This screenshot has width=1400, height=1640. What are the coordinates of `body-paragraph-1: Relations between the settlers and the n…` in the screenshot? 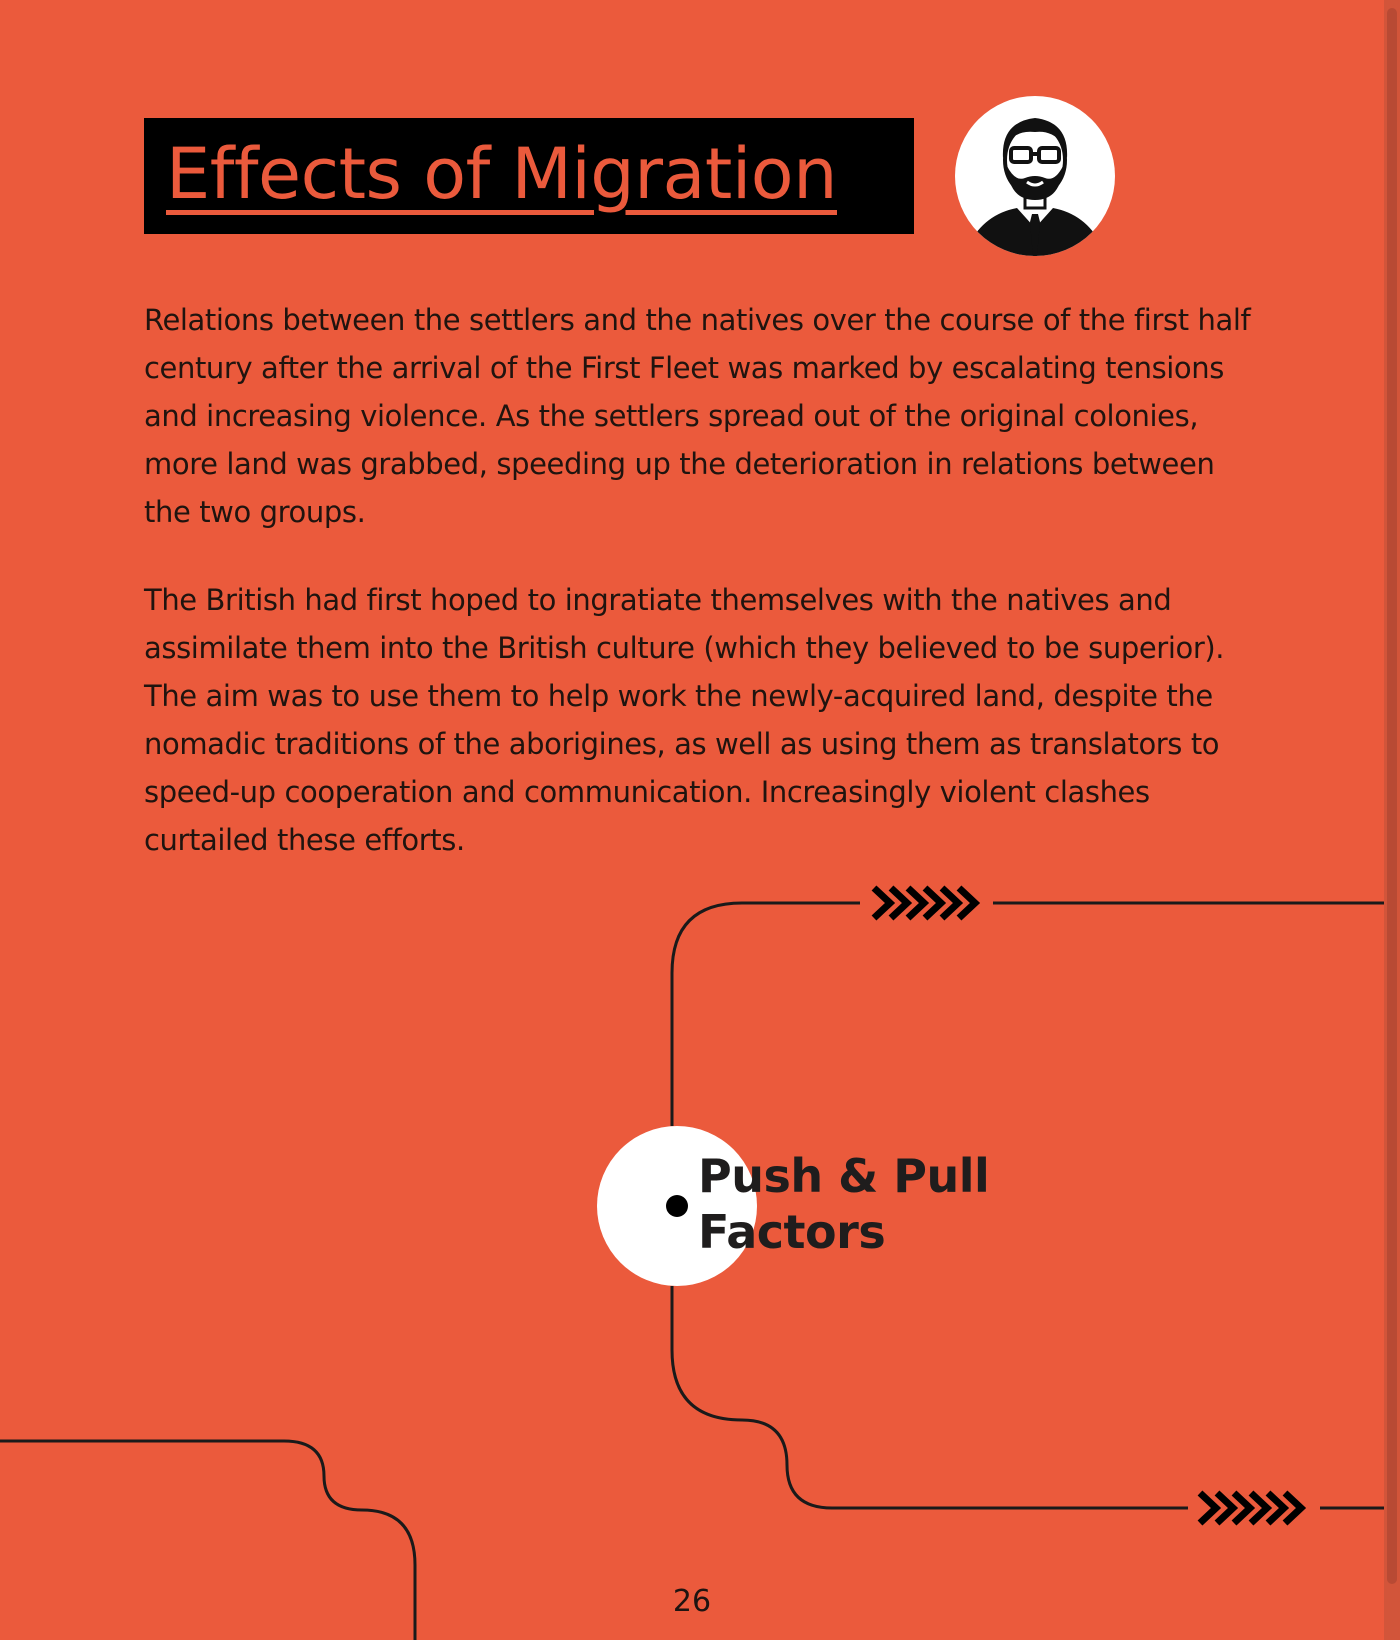 It's located at (697, 416).